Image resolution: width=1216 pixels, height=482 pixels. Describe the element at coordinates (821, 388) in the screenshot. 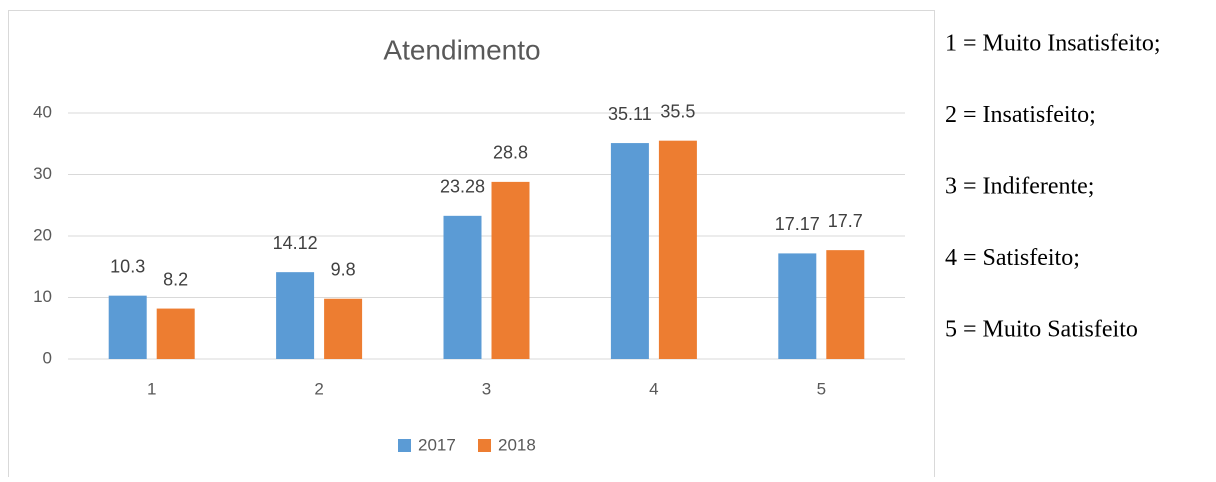

I see `x-tick-label: 5` at that location.